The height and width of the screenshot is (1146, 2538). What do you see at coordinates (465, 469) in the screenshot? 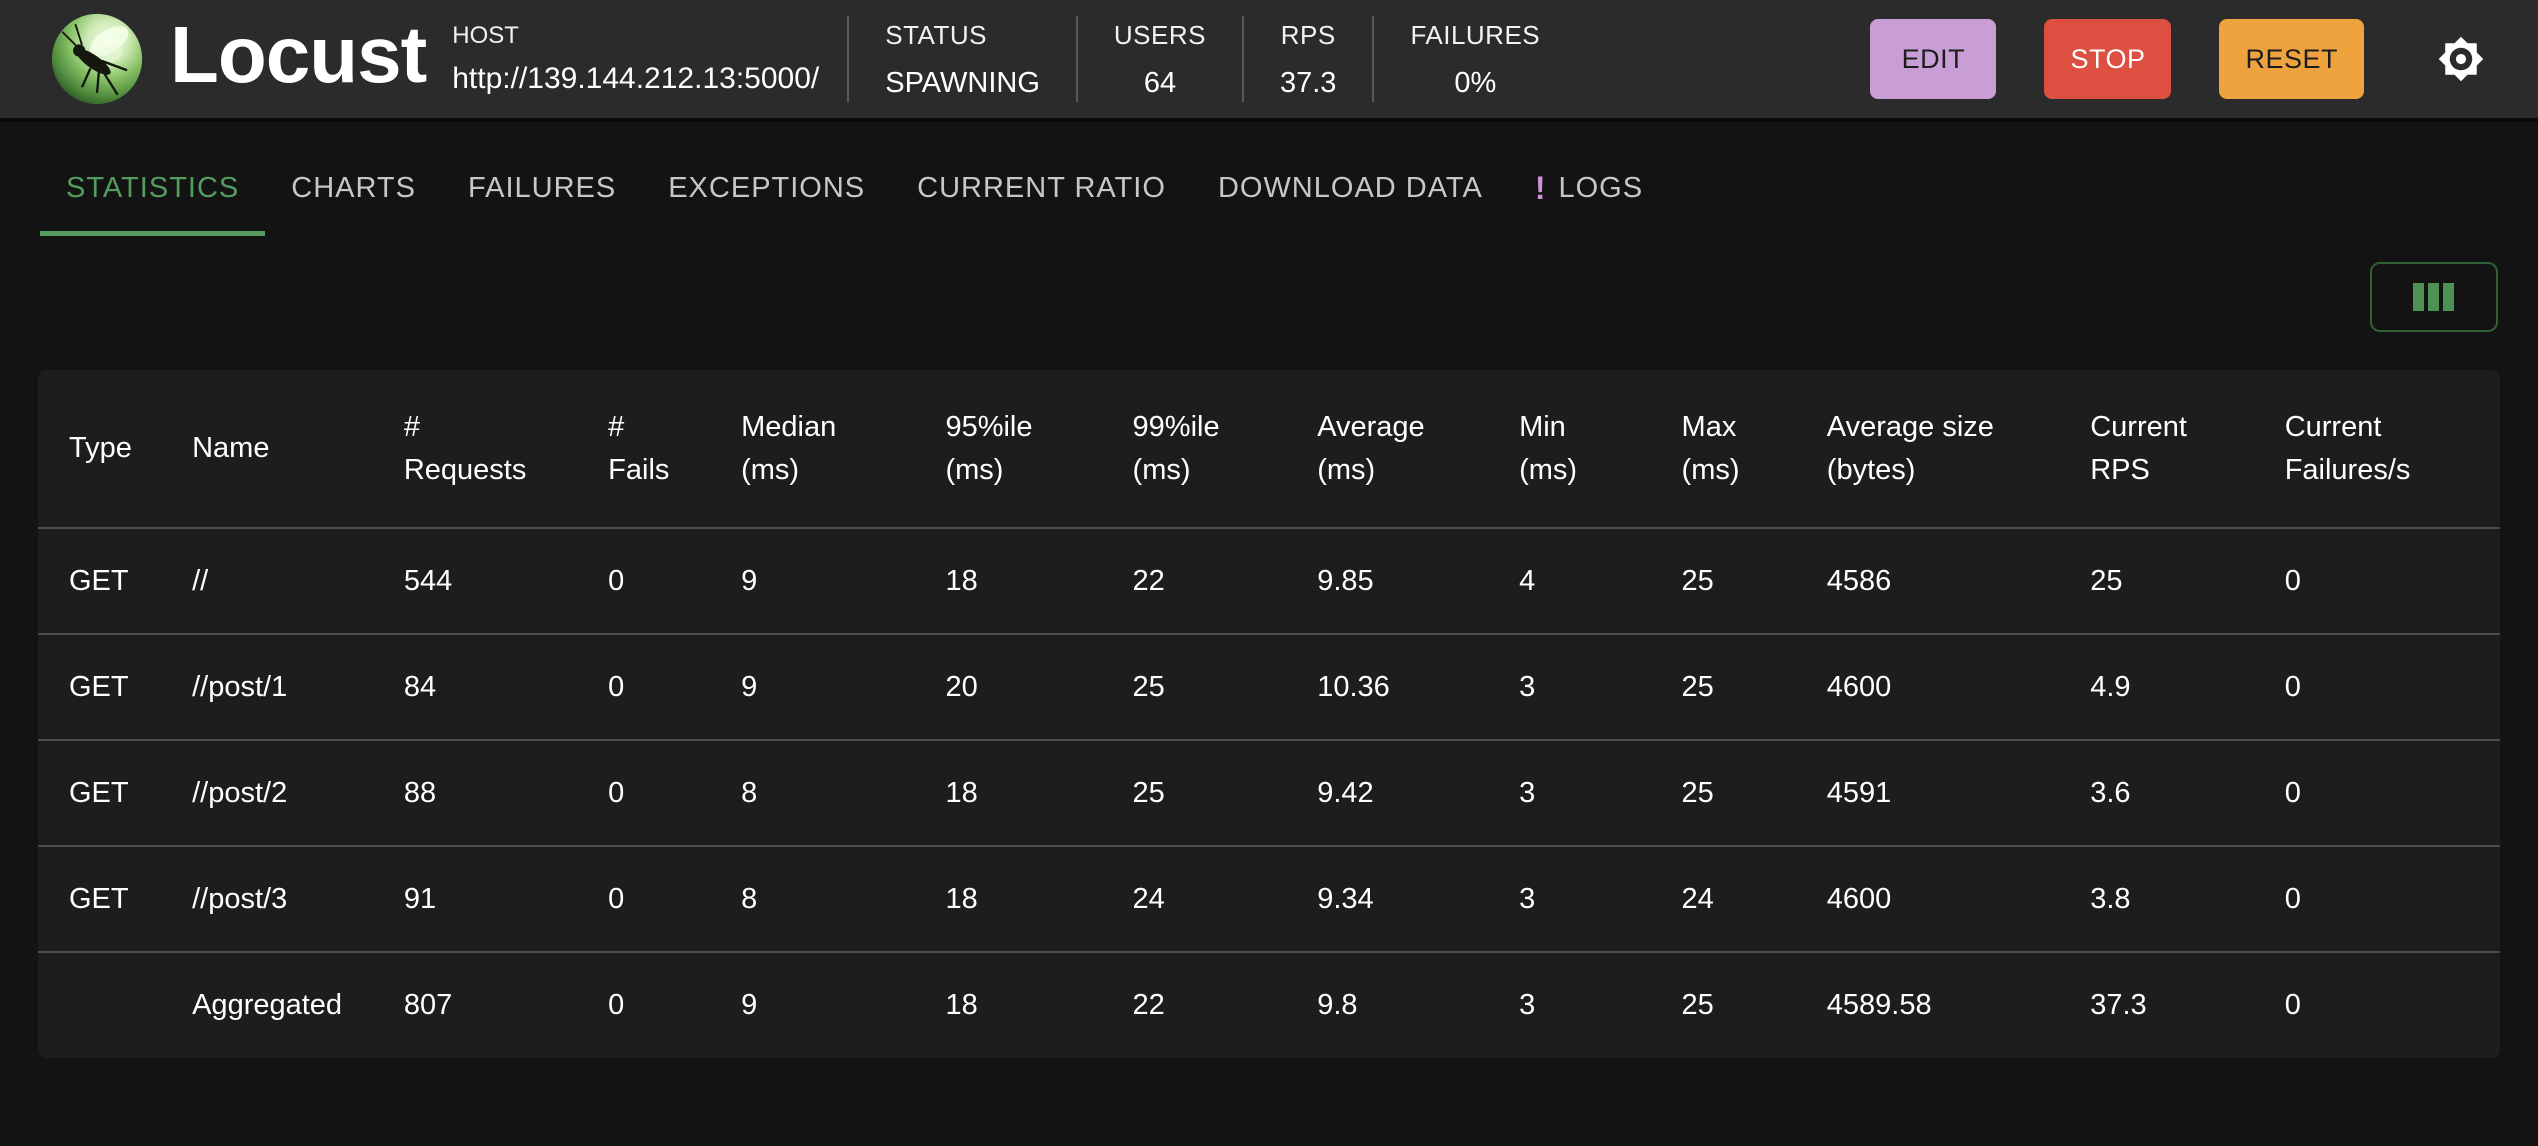
I see `column-header-line2: Requests` at bounding box center [465, 469].